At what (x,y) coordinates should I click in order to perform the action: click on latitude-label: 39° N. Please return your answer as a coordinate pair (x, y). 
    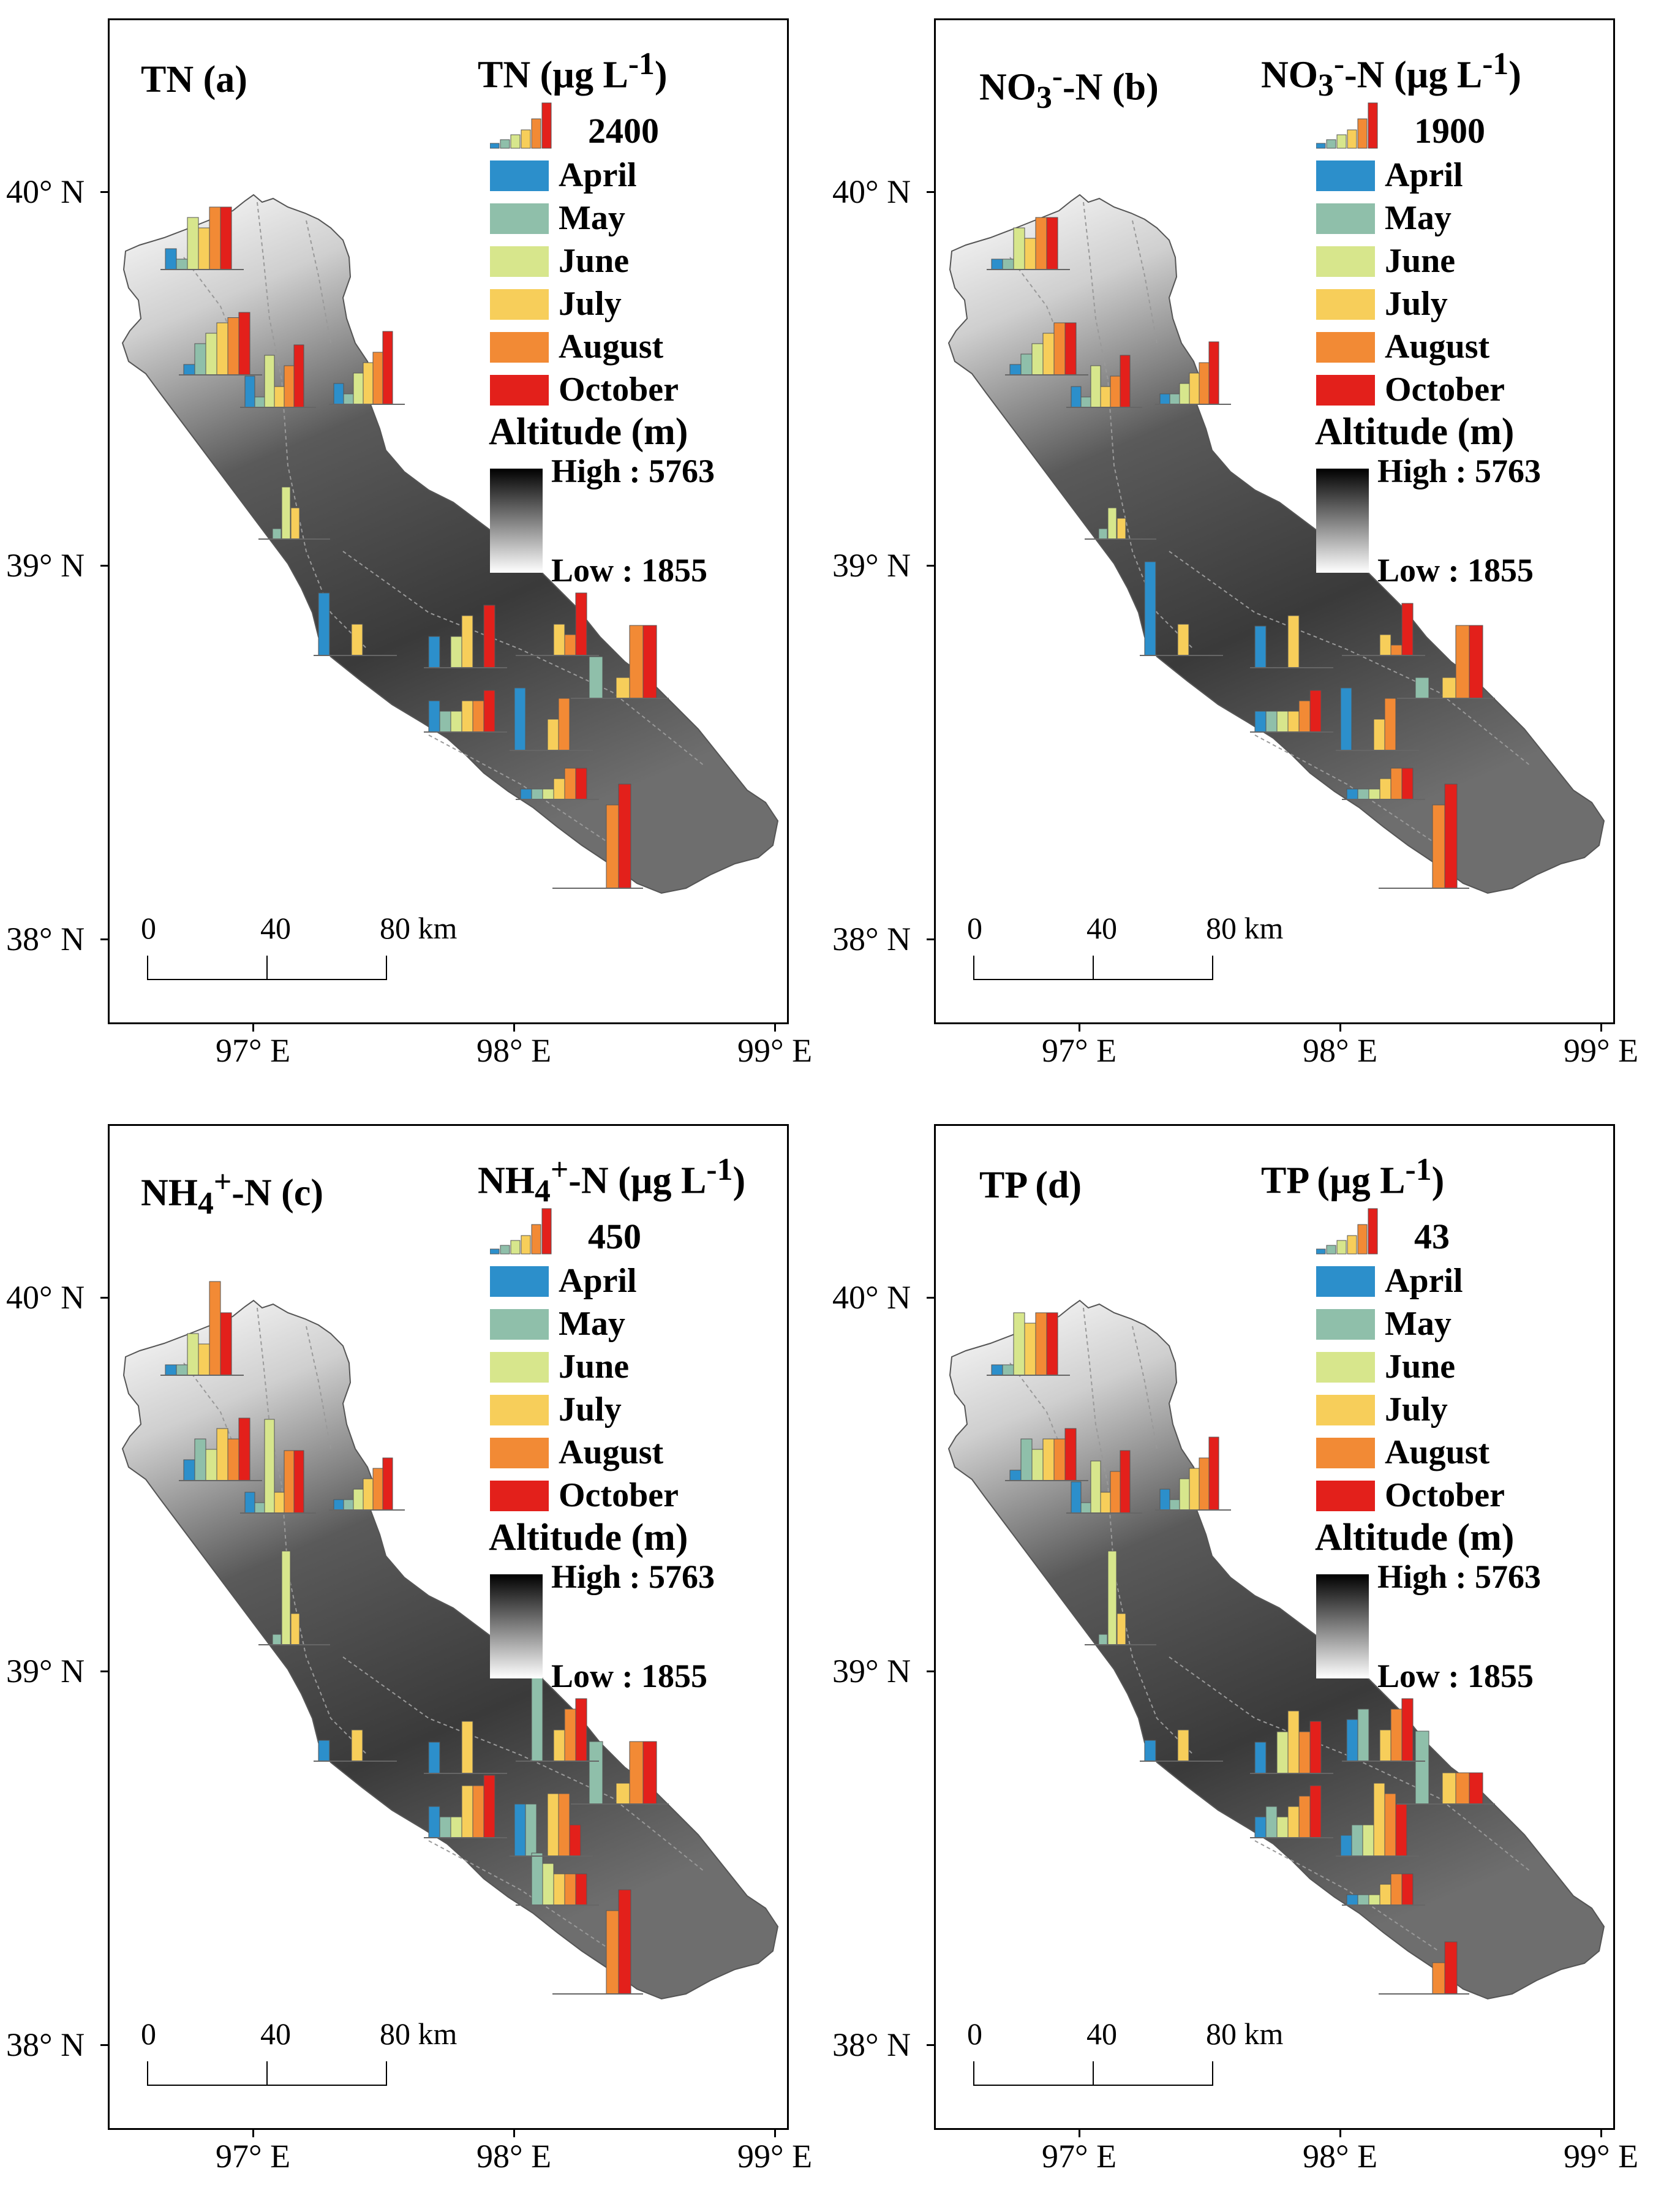
    Looking at the image, I should click on (45, 1671).